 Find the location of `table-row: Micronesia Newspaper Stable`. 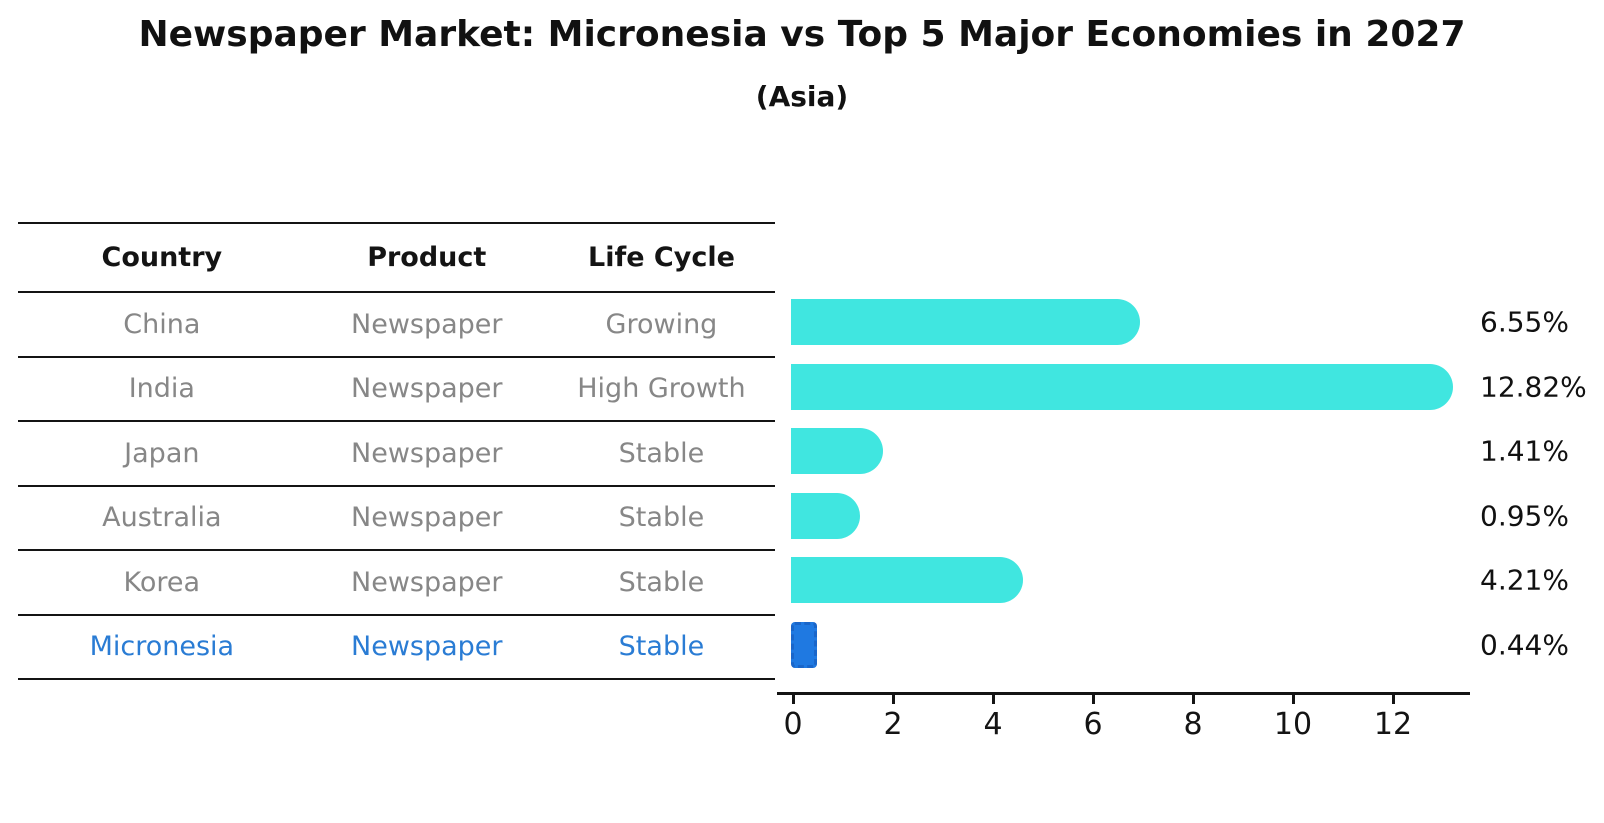

table-row: Micronesia Newspaper Stable is located at coordinates (396, 648).